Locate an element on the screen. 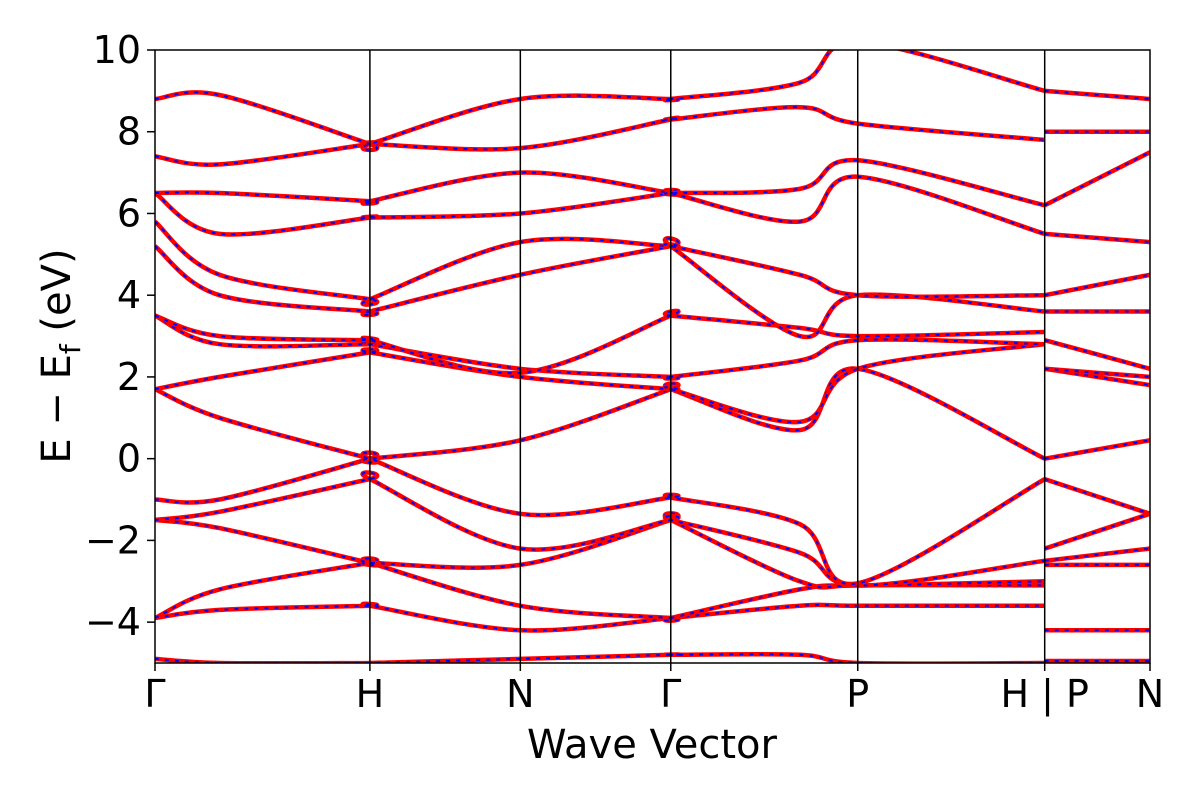  y-tick-label: 2 is located at coordinates (129, 377).